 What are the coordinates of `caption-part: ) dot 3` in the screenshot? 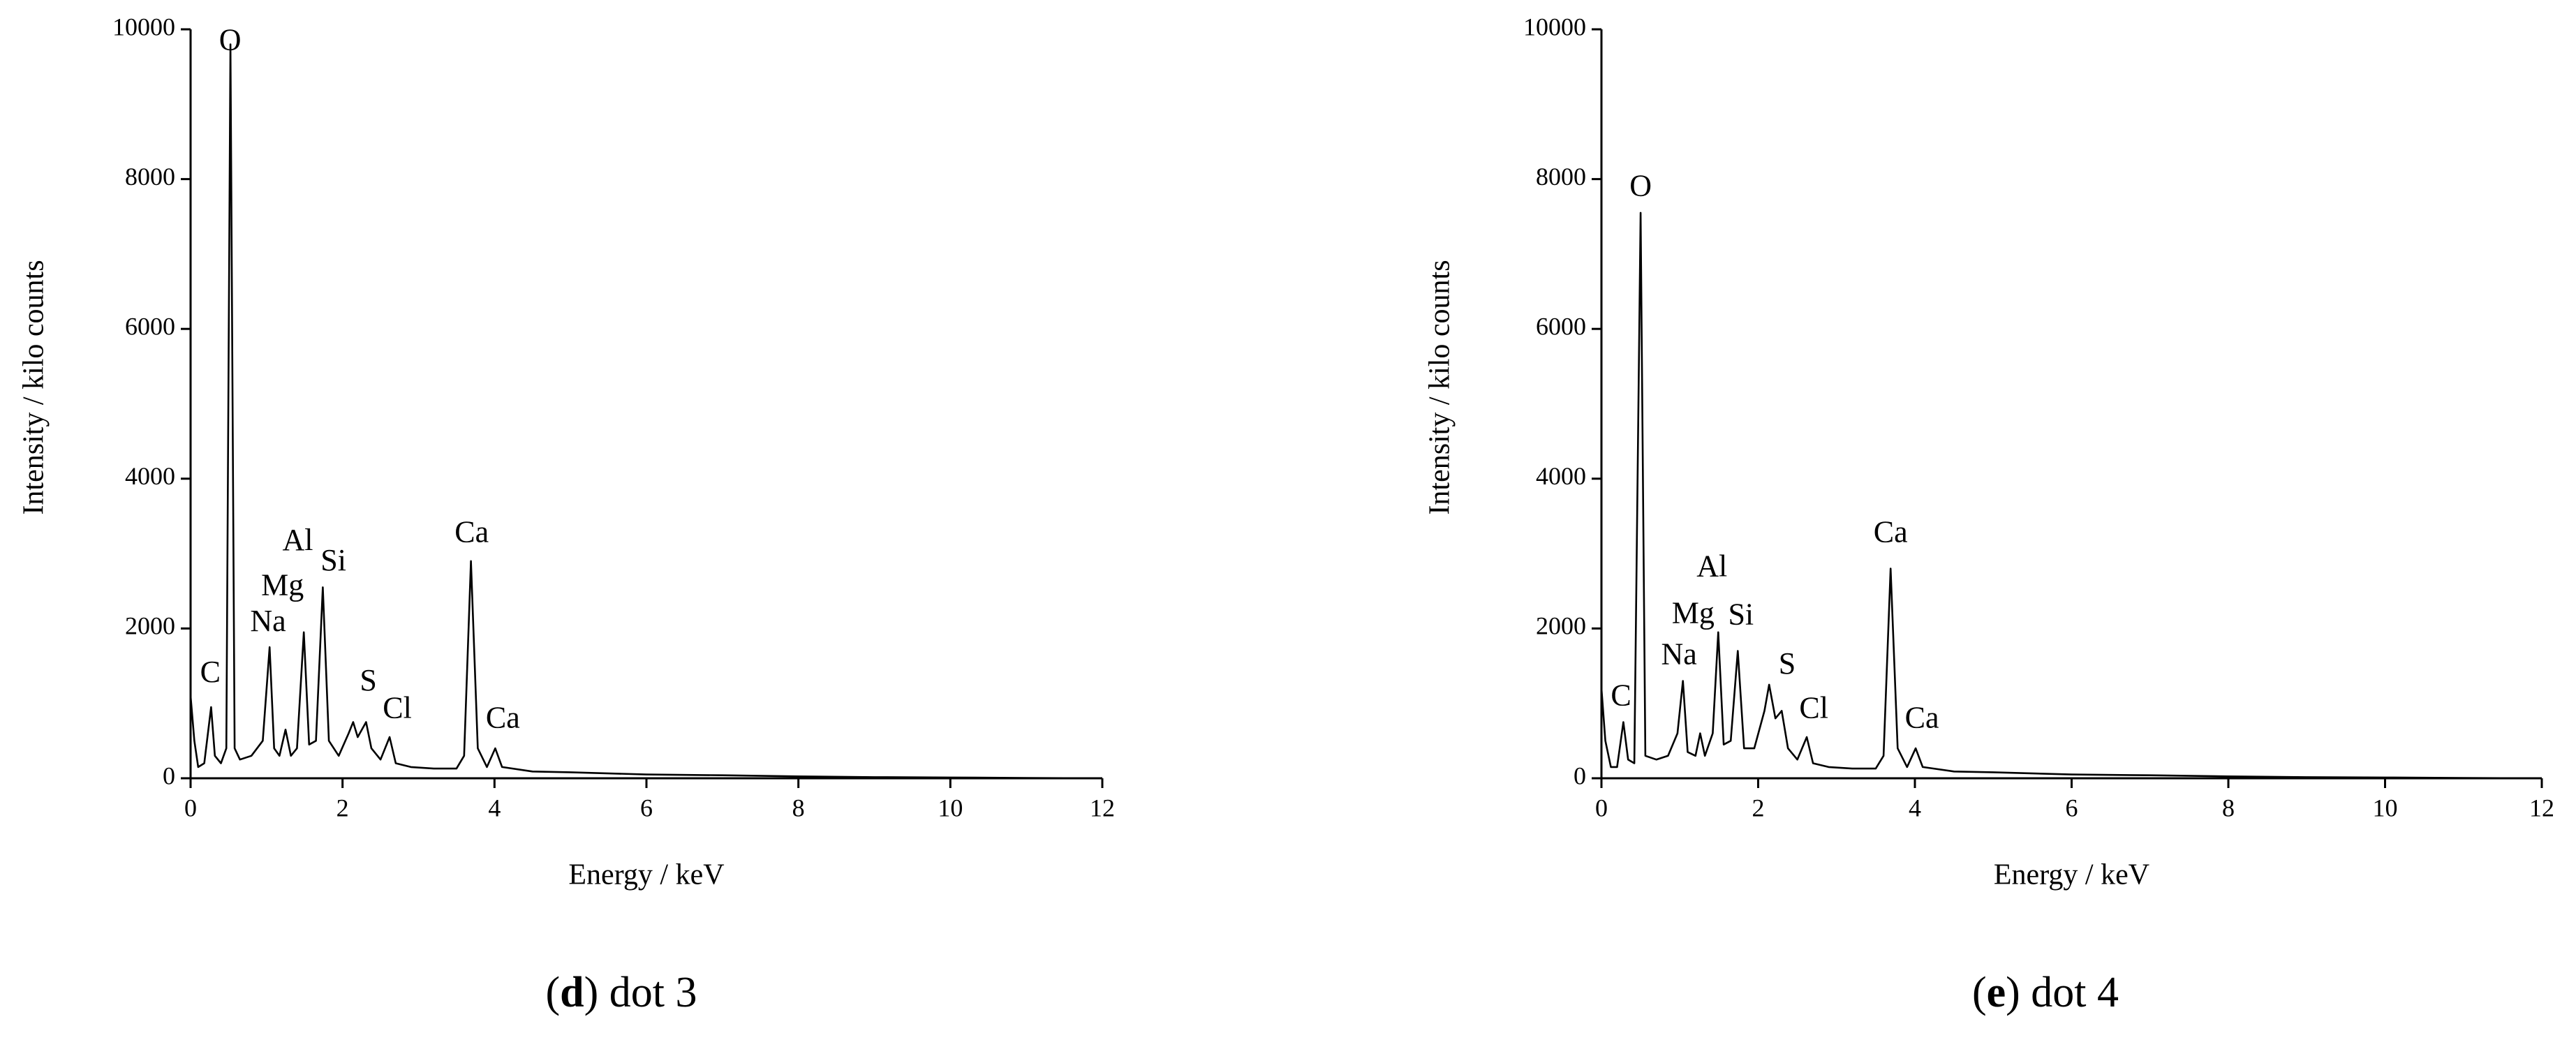 It's located at (640, 992).